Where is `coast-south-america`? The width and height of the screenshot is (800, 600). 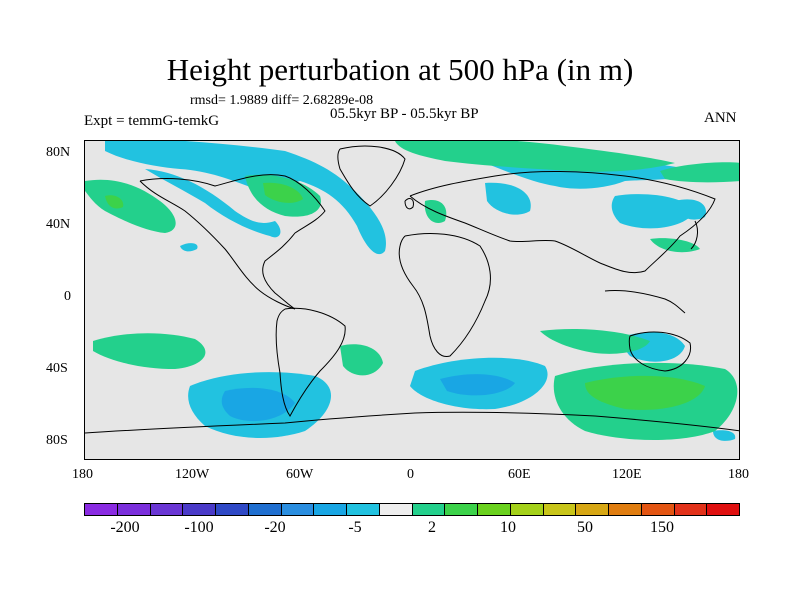
coast-south-america is located at coordinates (310, 362).